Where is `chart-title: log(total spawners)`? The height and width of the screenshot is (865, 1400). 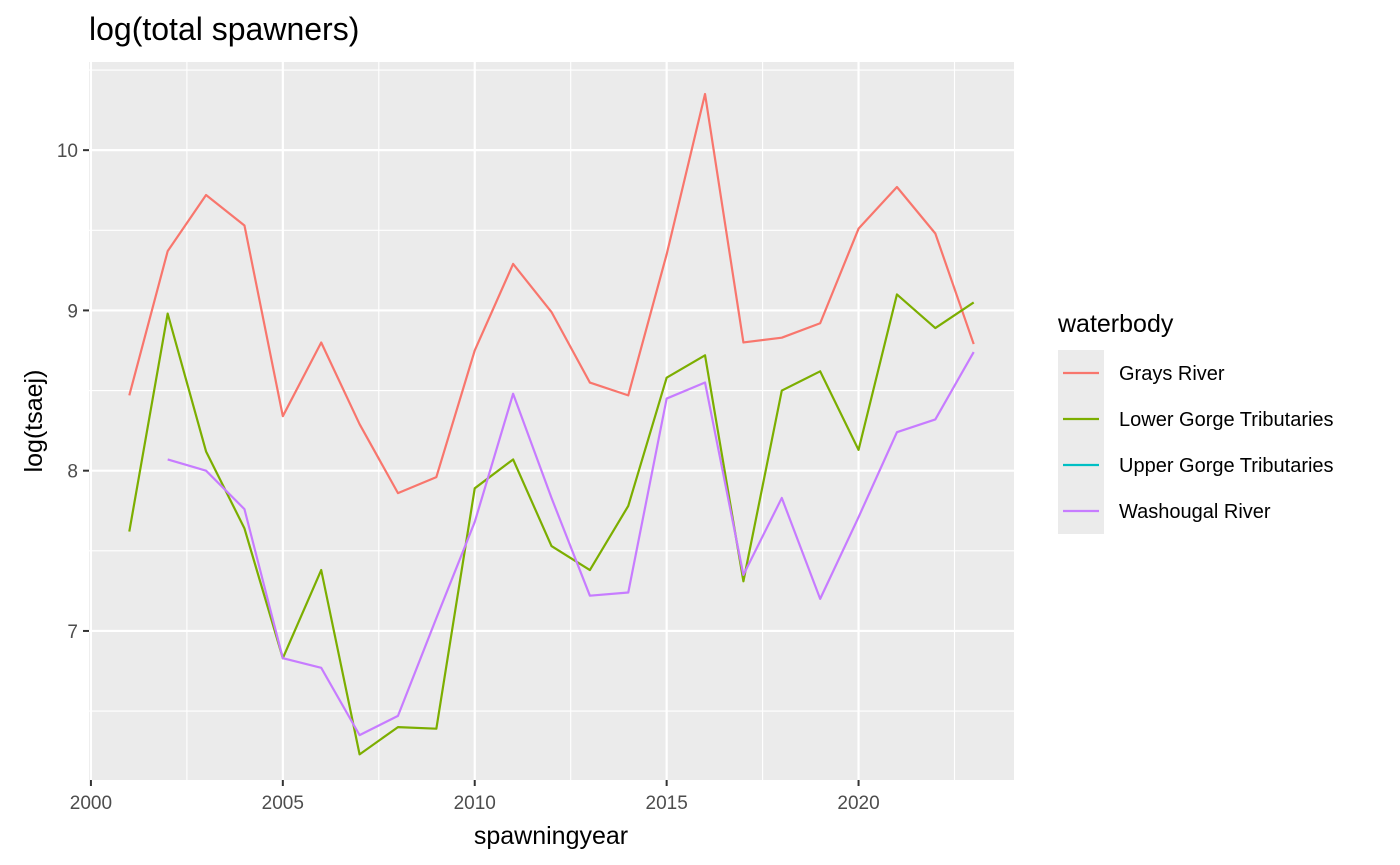 chart-title: log(total spawners) is located at coordinates (224, 29).